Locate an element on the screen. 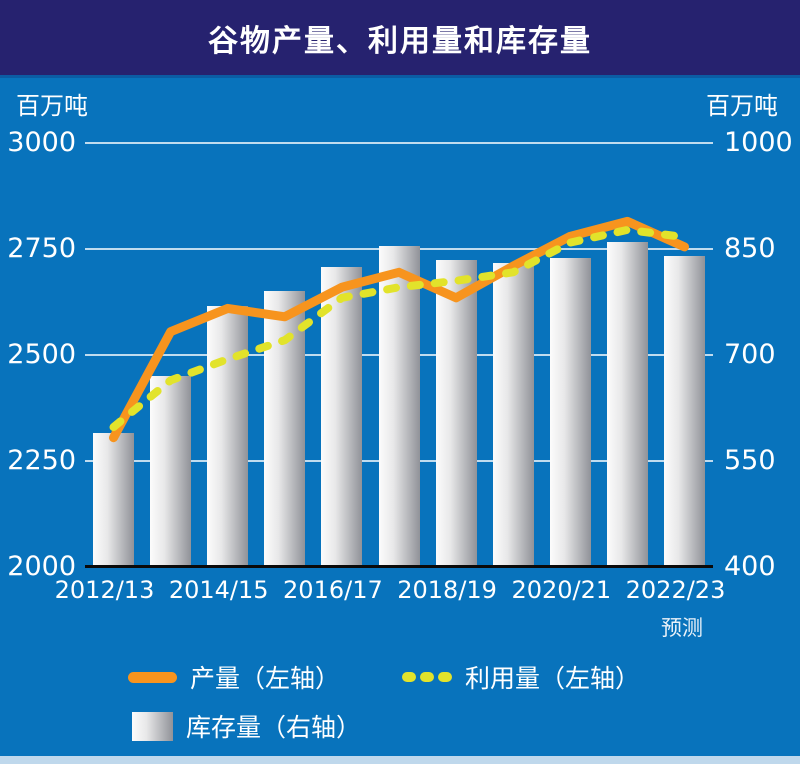  title-bar: 谷物产量、利用量和库存量 is located at coordinates (400, 39).